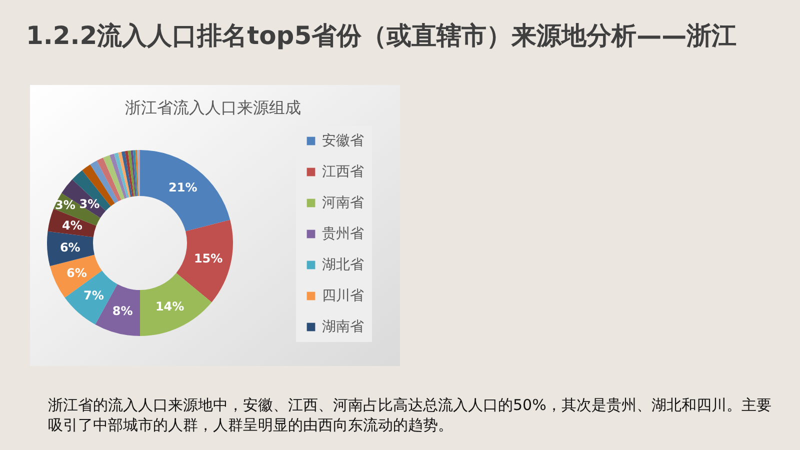  I want to click on data-label: 15%, so click(208, 258).